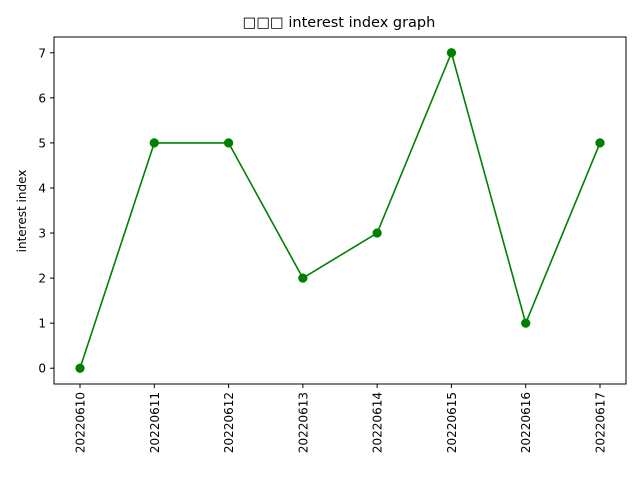 The width and height of the screenshot is (640, 484). What do you see at coordinates (81, 422) in the screenshot?
I see `x-tick-label: 20220610` at bounding box center [81, 422].